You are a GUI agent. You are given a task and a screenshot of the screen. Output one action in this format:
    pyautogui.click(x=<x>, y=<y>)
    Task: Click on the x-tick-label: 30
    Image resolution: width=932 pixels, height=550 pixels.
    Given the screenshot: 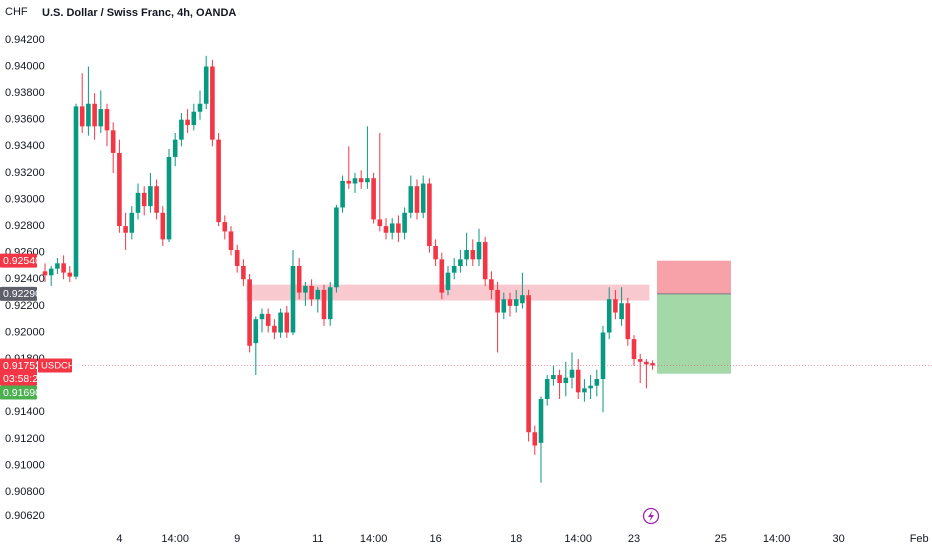 What is the action you would take?
    pyautogui.click(x=838, y=539)
    